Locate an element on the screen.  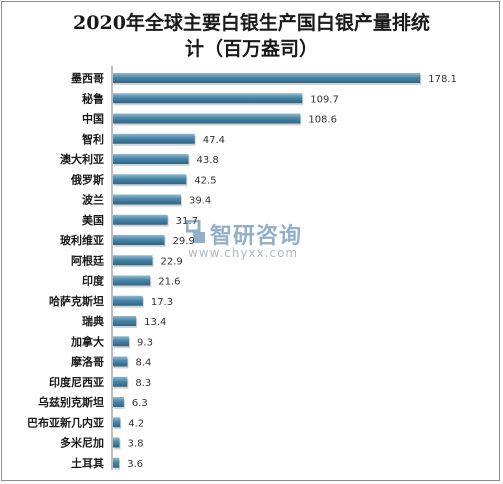
category-label: 乌兹别克斯坦 is located at coordinates (71, 402).